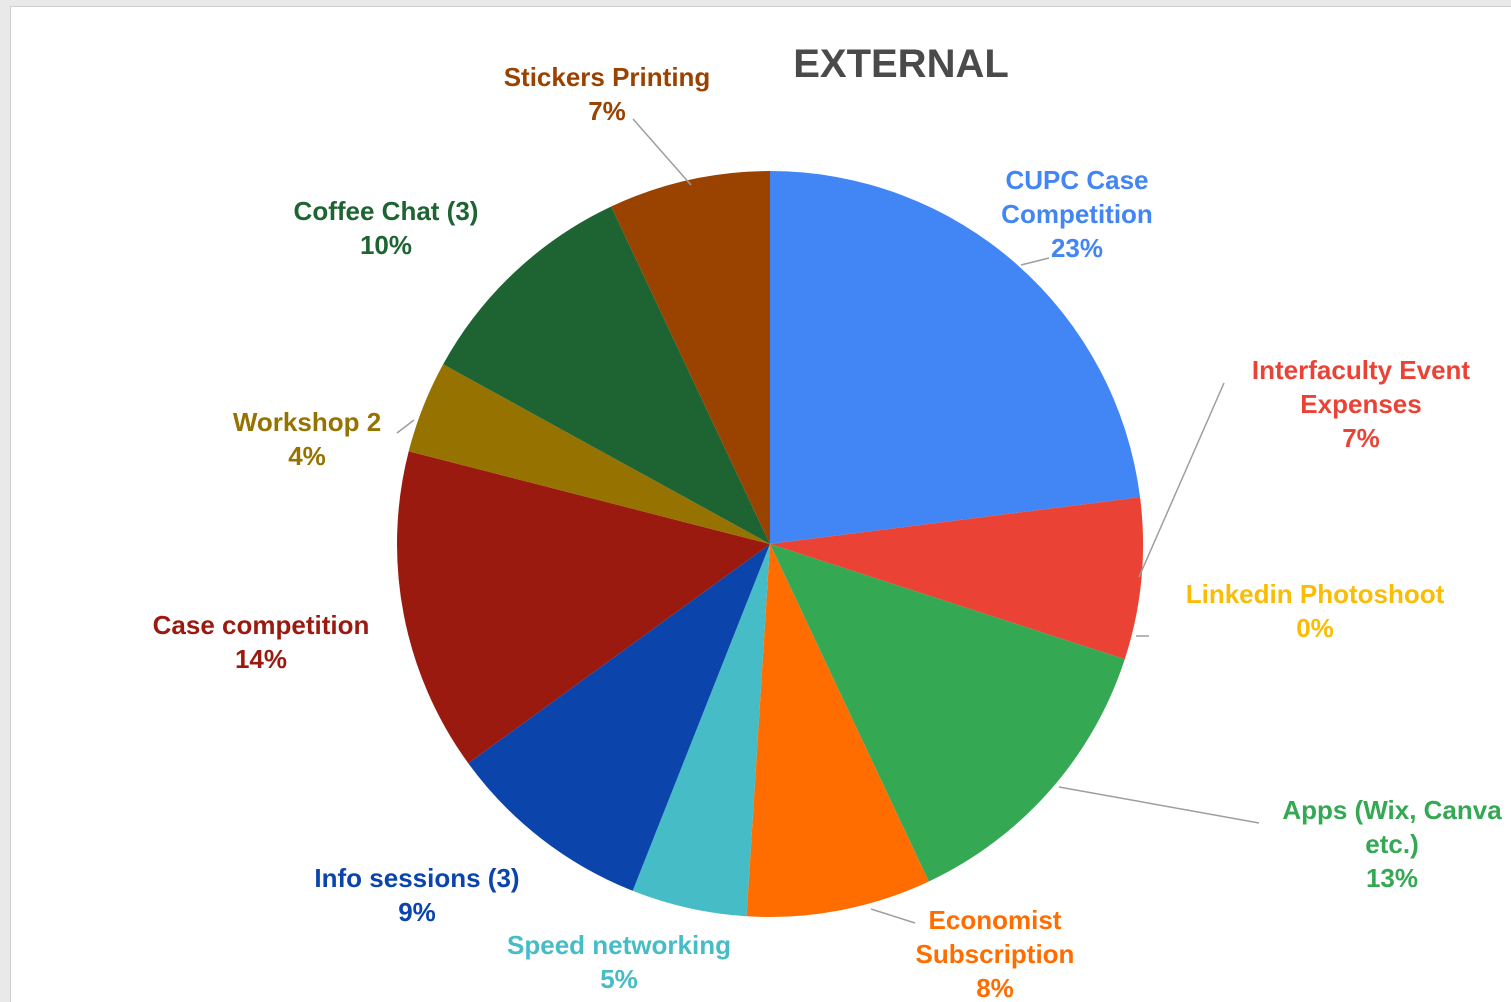  Describe the element at coordinates (947, 713) in the screenshot. I see `pie-slice-apps-wix-canva-etc` at that location.